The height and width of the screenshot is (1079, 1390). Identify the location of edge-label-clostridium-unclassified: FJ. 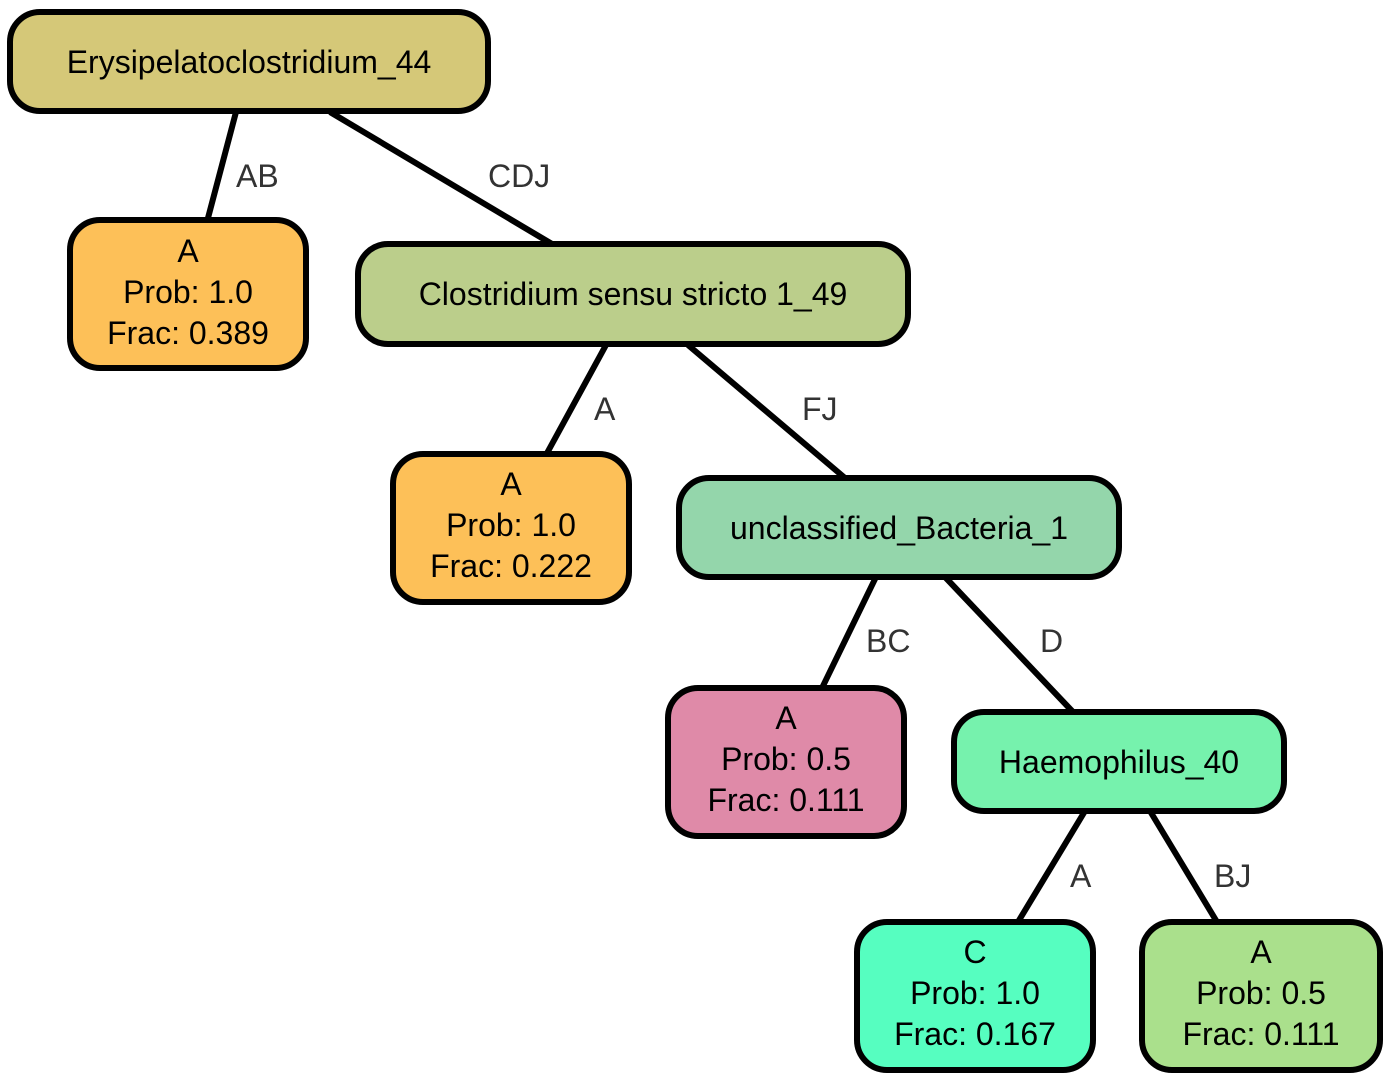
(820, 409).